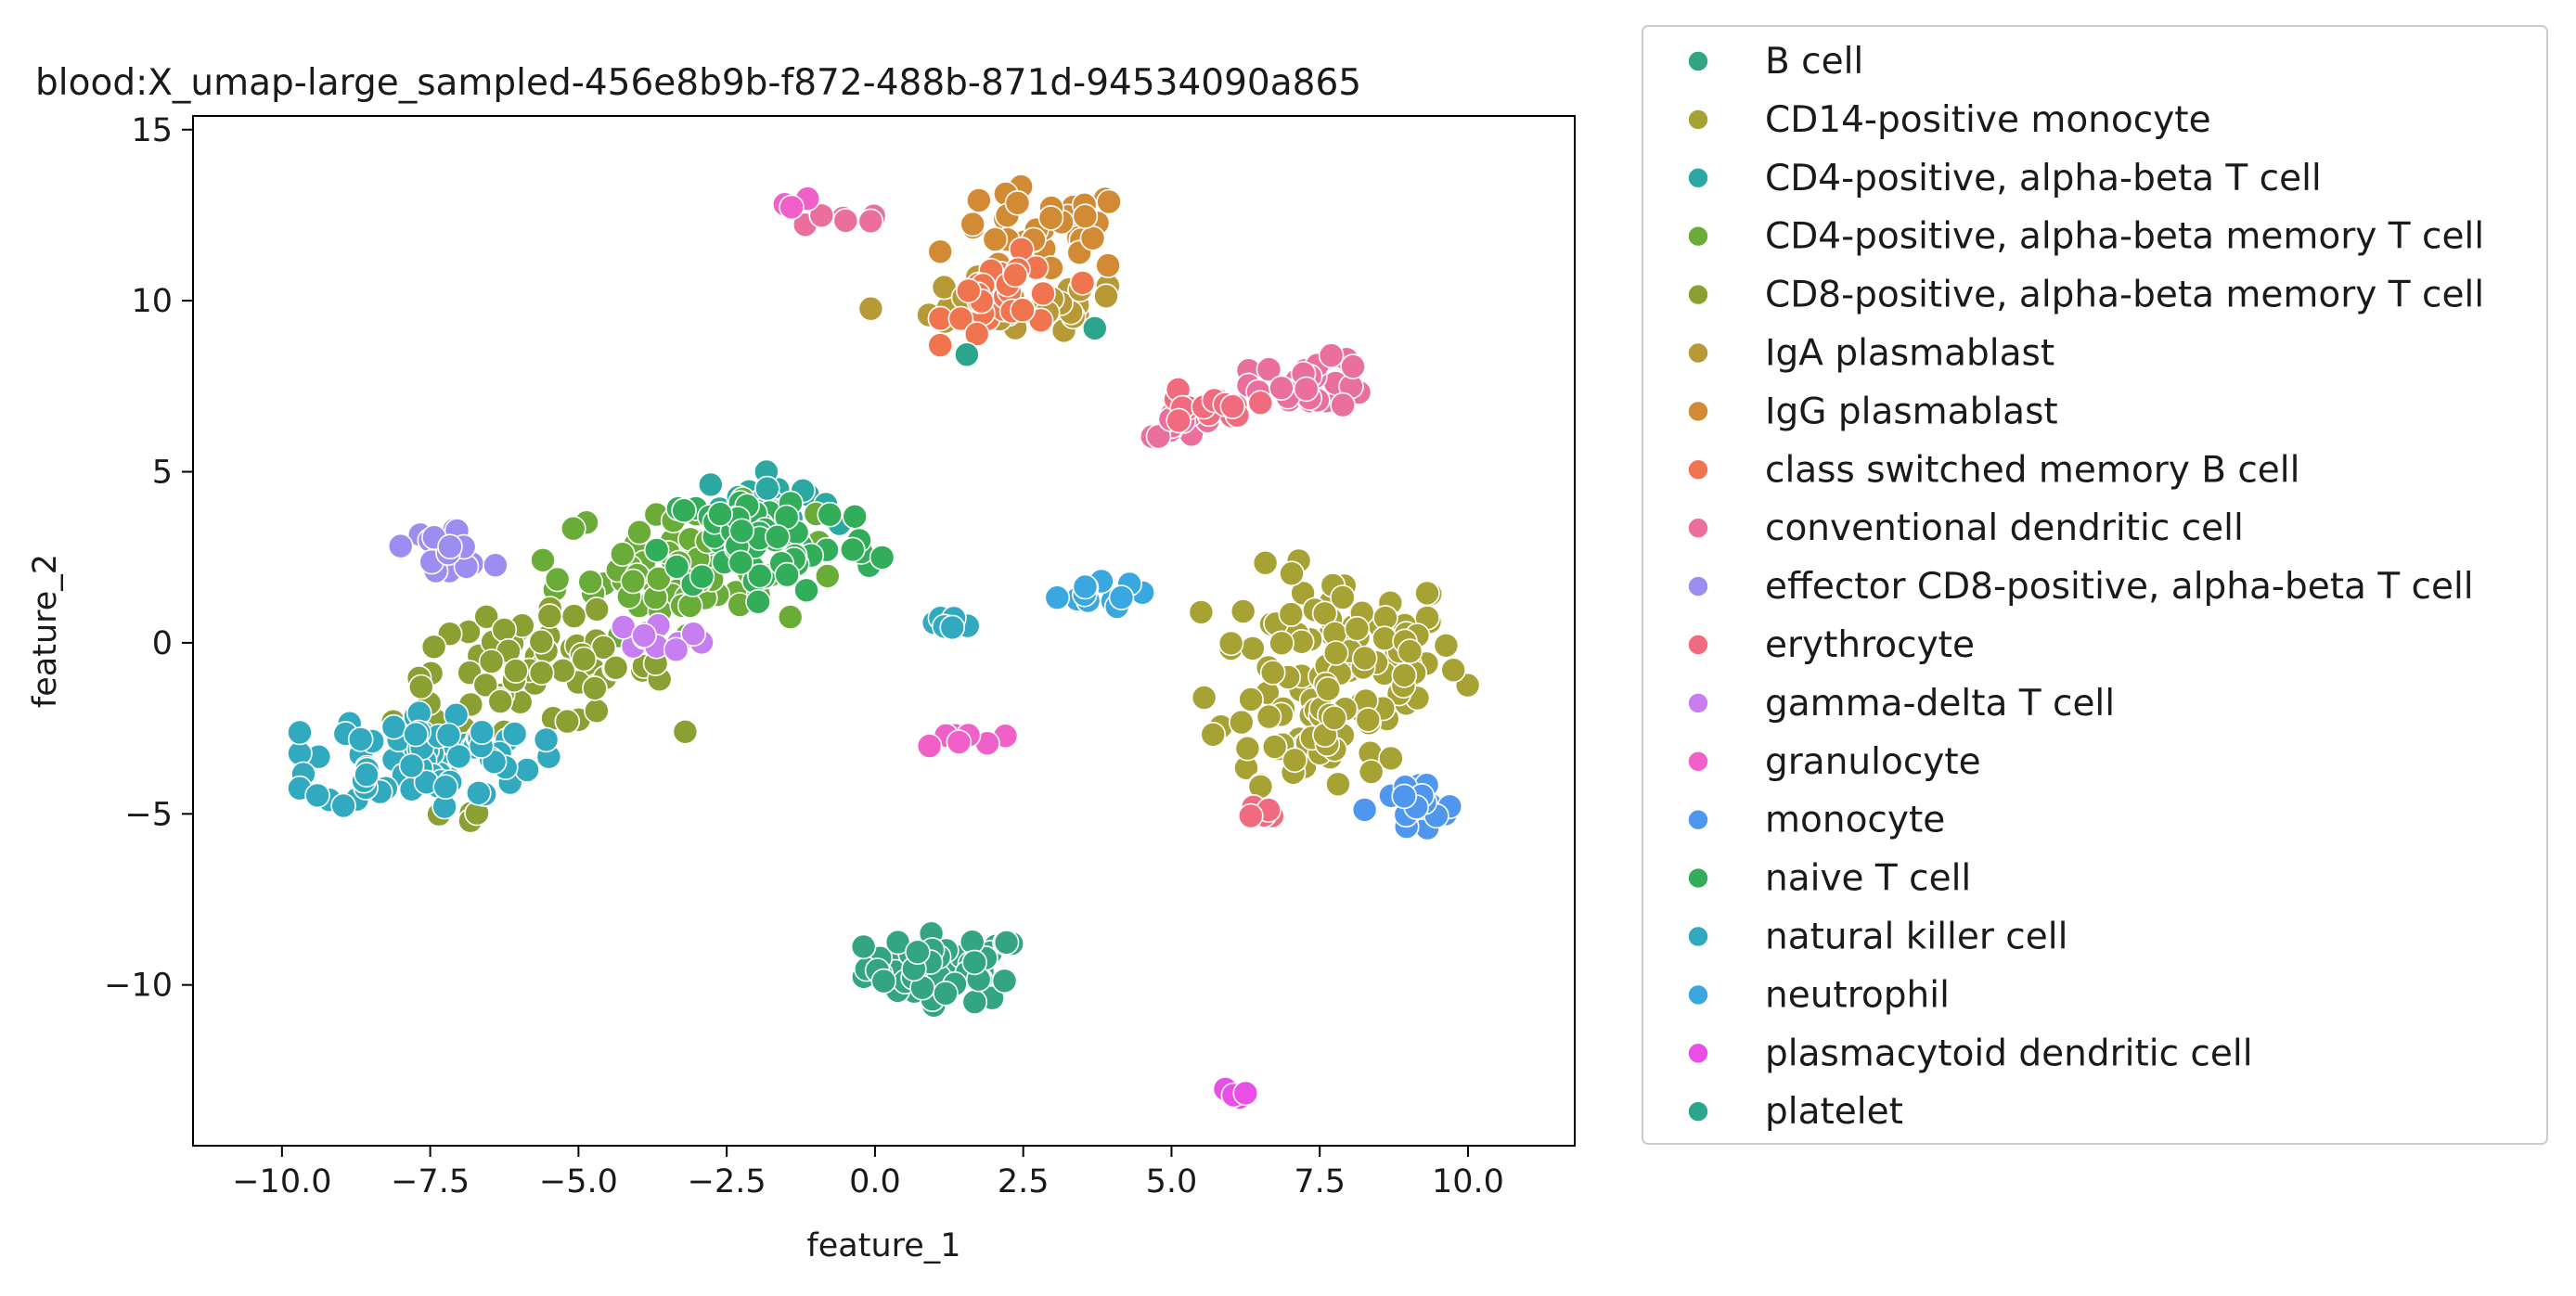 This screenshot has height=1296, width=2576. What do you see at coordinates (1909, 354) in the screenshot?
I see `legend-label: IgA plasmablast` at bounding box center [1909, 354].